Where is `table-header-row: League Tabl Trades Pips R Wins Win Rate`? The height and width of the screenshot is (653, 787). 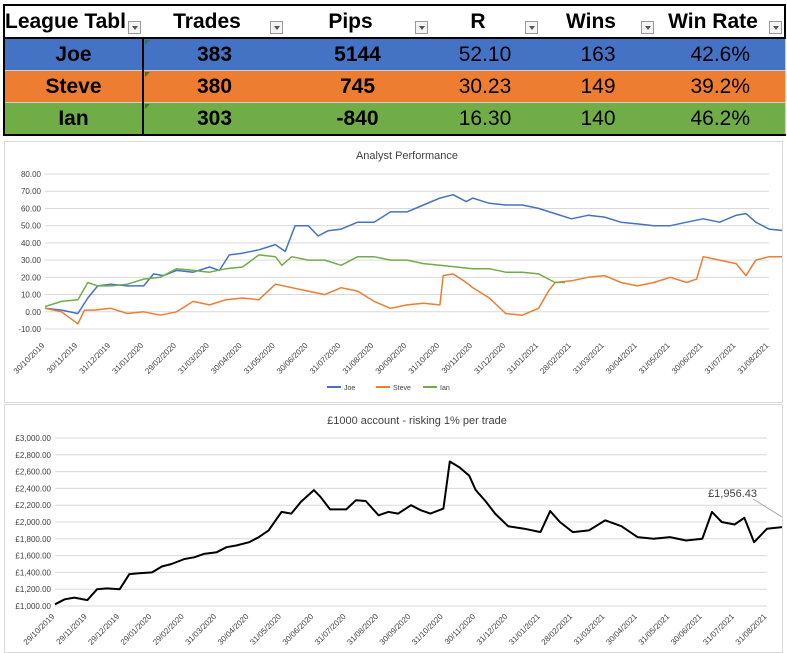 table-header-row: League Tabl Trades Pips R Wins Win Rate is located at coordinates (394, 21).